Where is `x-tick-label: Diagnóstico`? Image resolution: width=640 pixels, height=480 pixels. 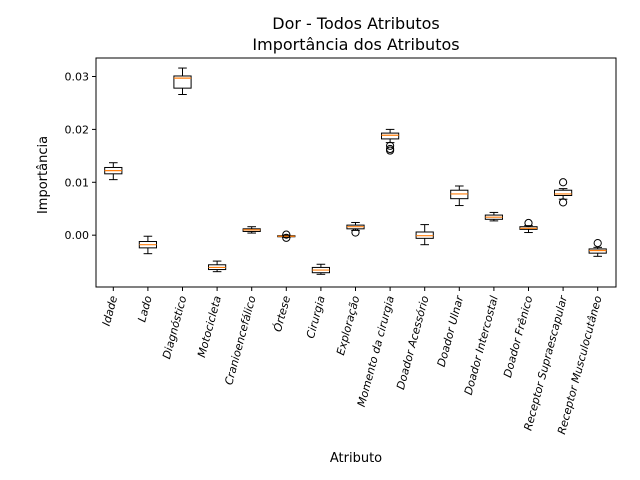 x-tick-label: Diagnóstico is located at coordinates (174, 327).